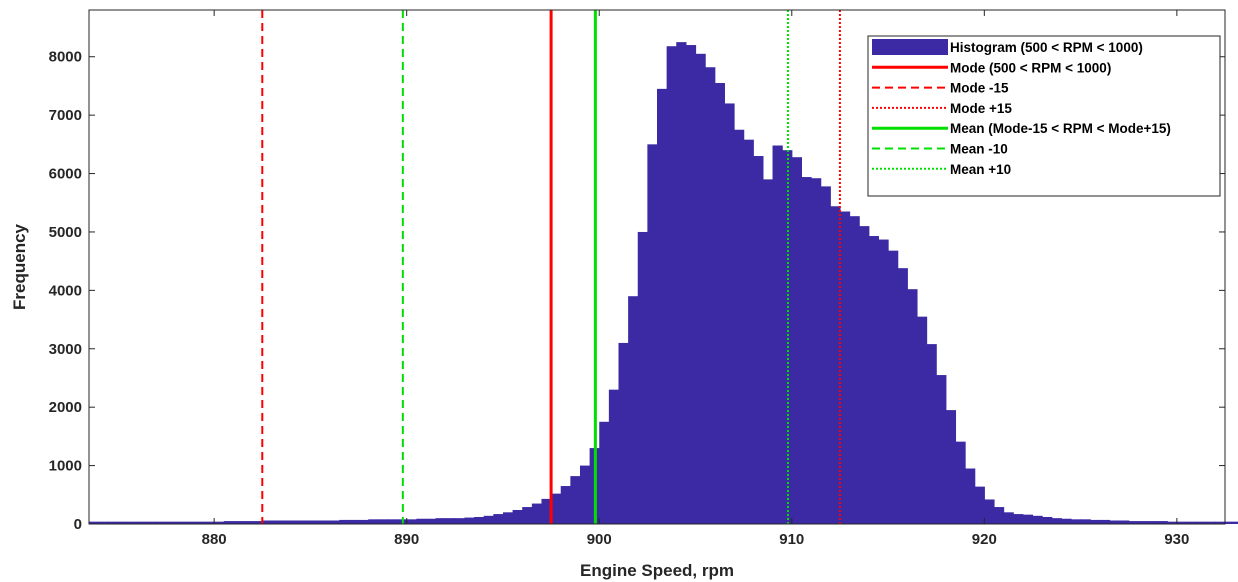 Image resolution: width=1238 pixels, height=582 pixels. What do you see at coordinates (910, 47) in the screenshot?
I see `legend-swatch` at bounding box center [910, 47].